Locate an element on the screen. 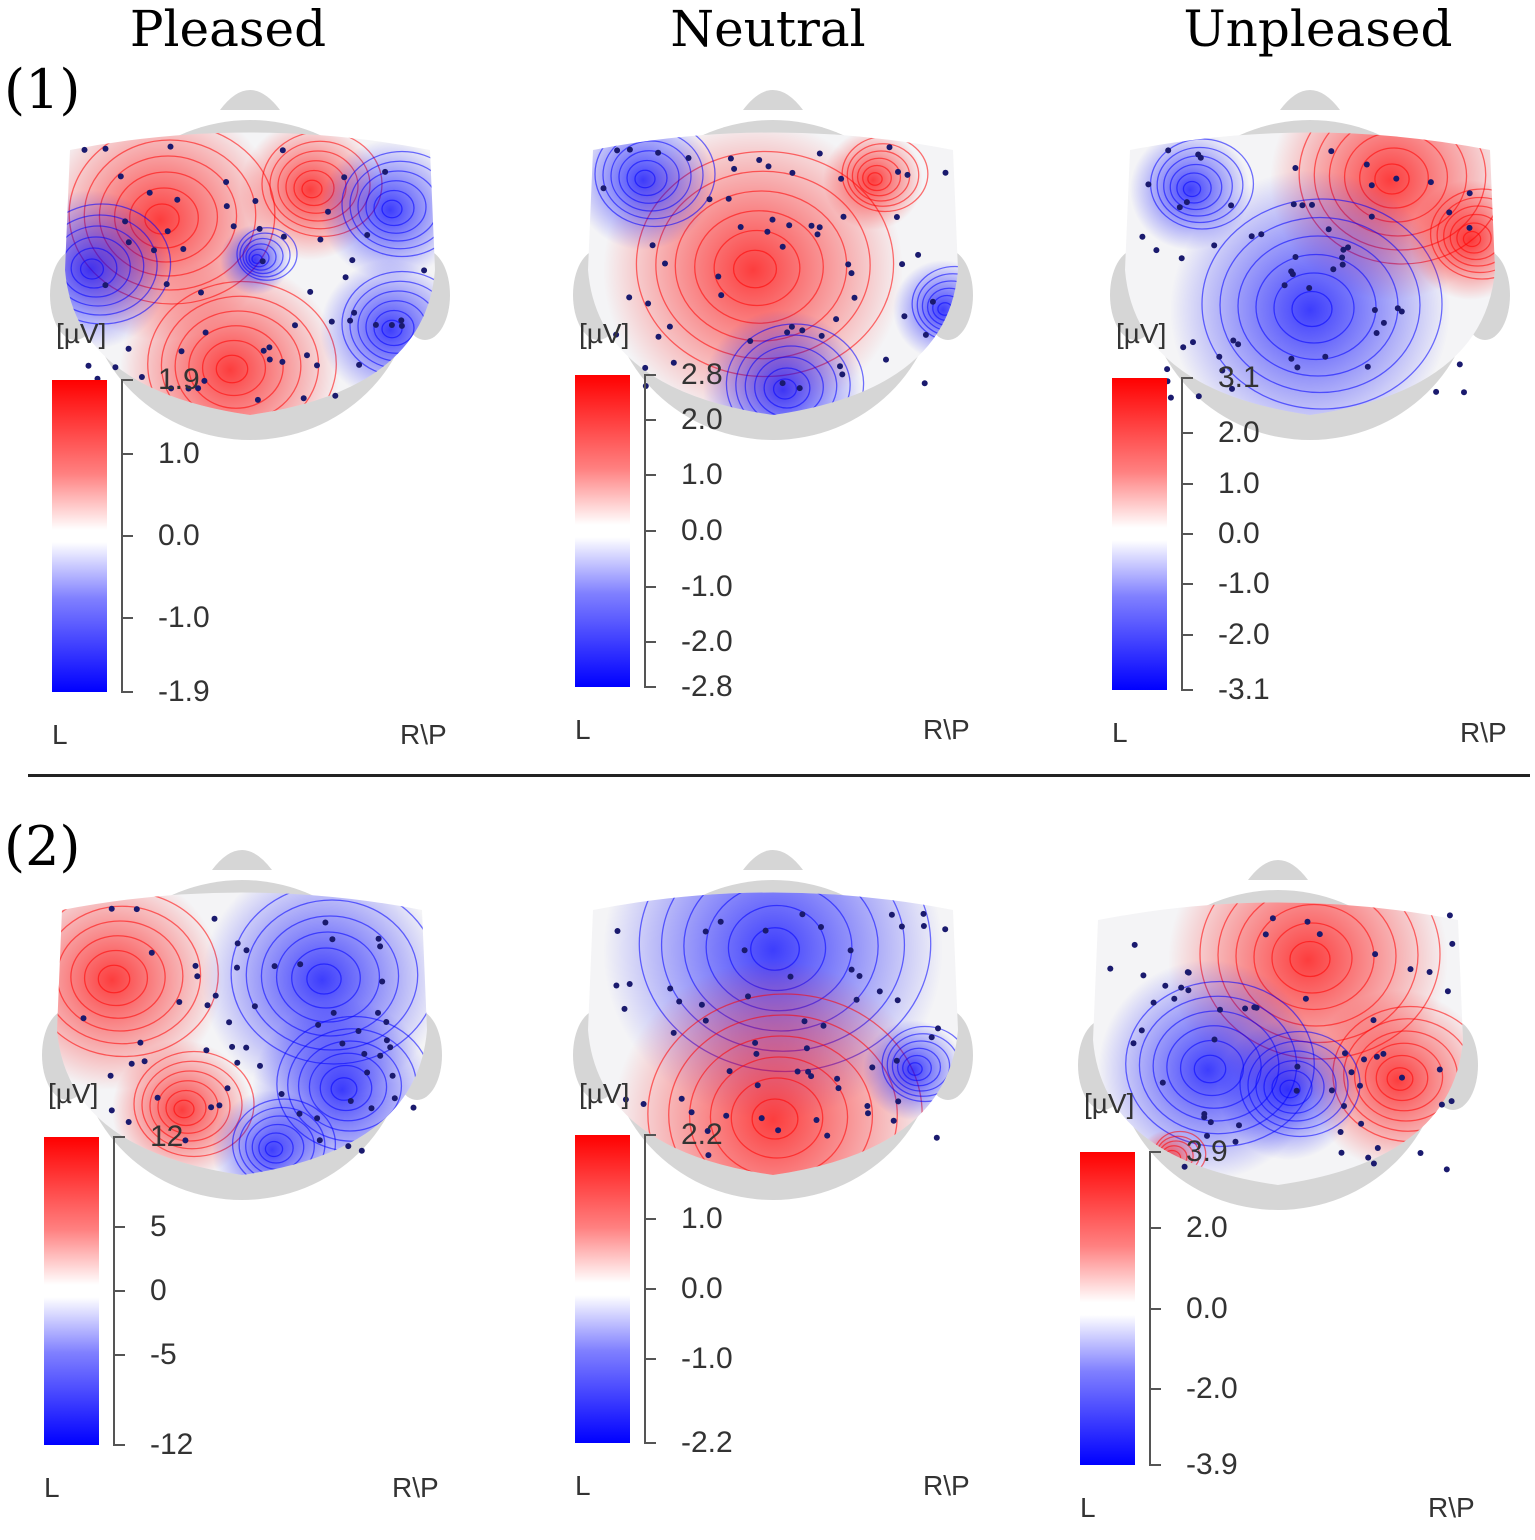  unit-label: [µV] is located at coordinates (81, 333).